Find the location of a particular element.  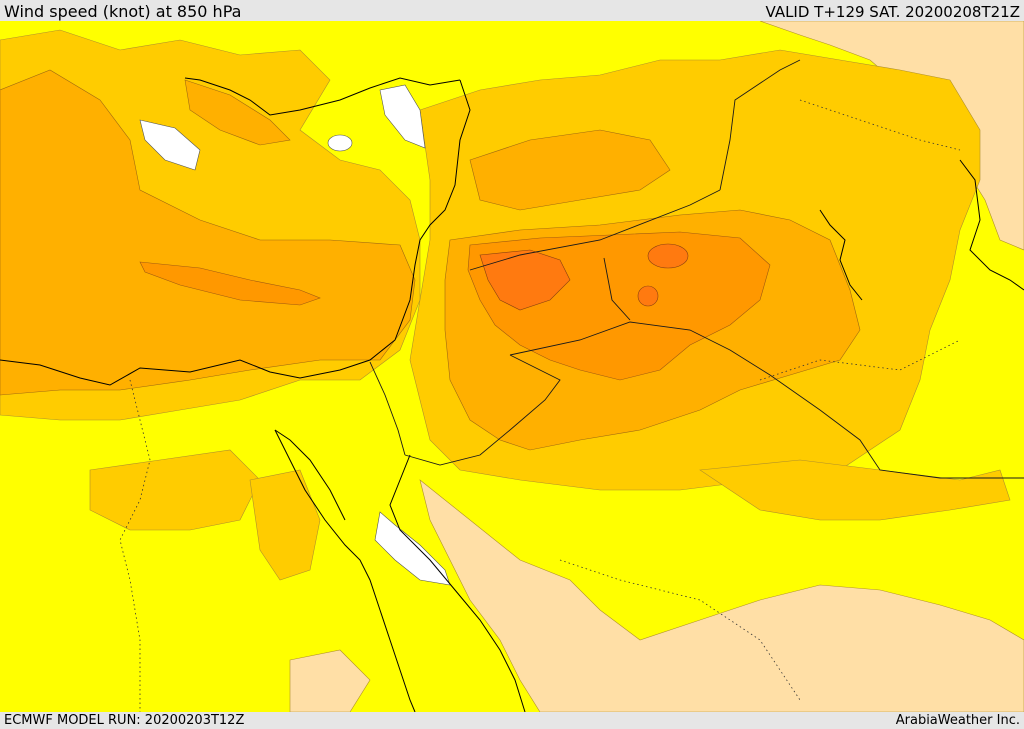

coastline-gulf is located at coordinates (991, 225).